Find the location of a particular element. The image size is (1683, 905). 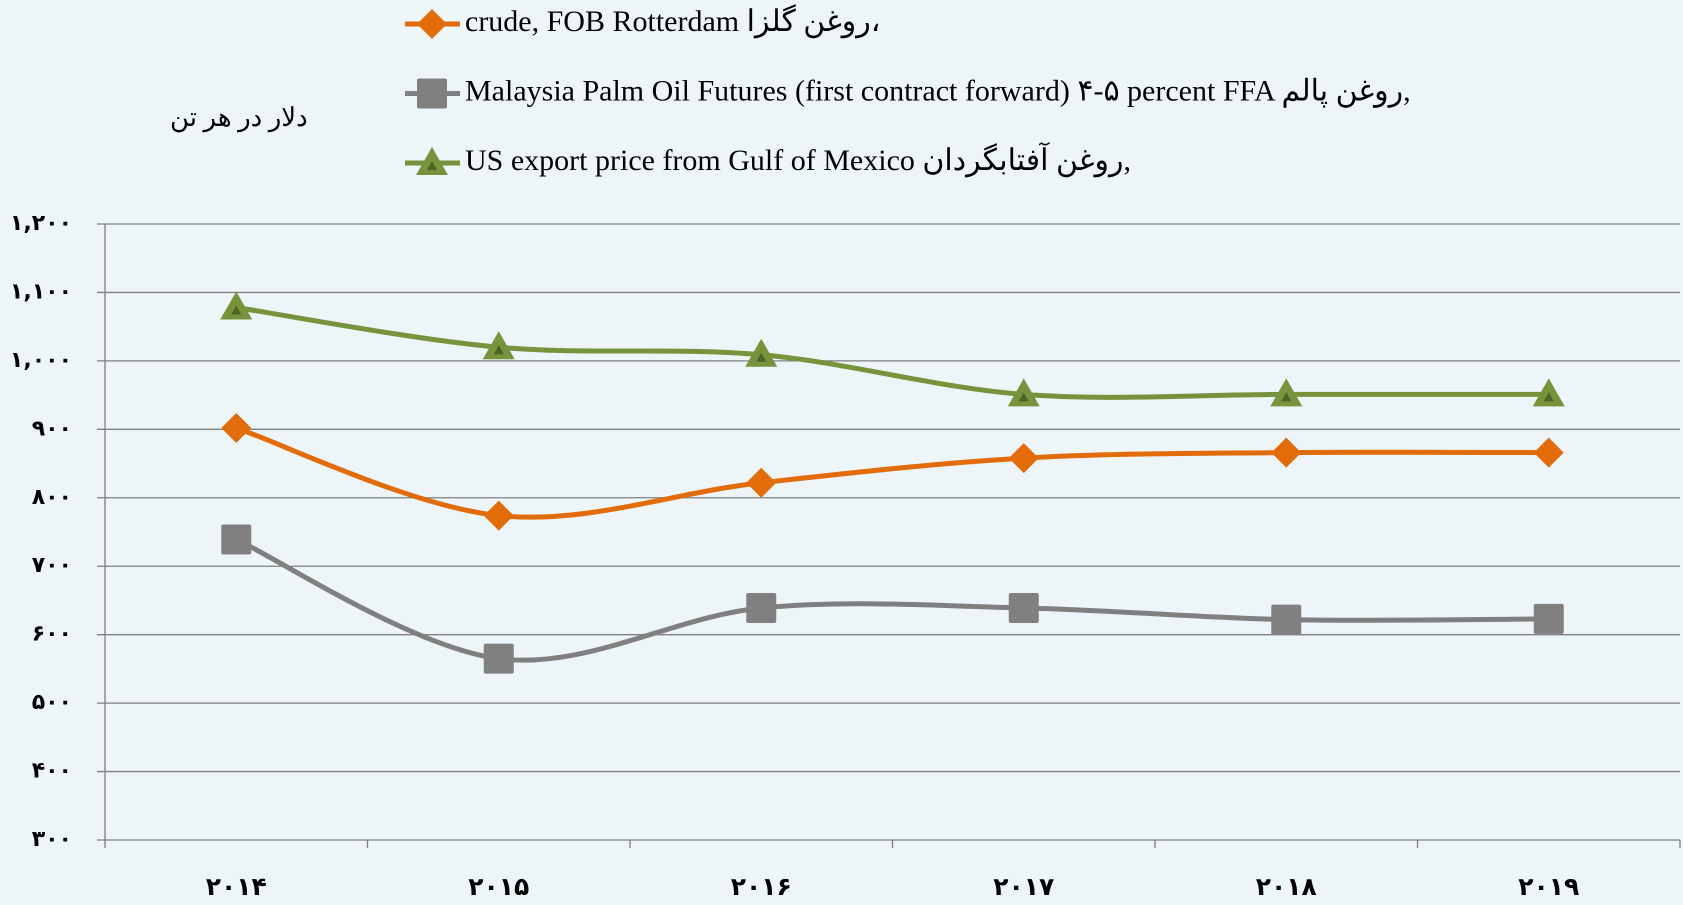

x-tick-label: ۲۰۱۷ is located at coordinates (1023, 886).